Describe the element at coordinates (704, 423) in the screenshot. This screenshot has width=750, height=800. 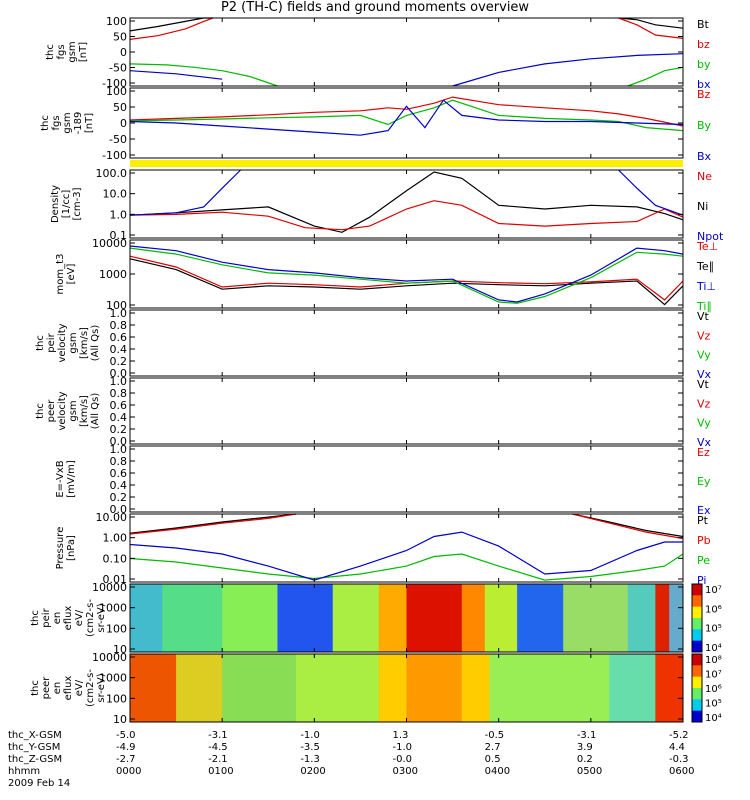
I see `legend-label-Vy: Vy` at that location.